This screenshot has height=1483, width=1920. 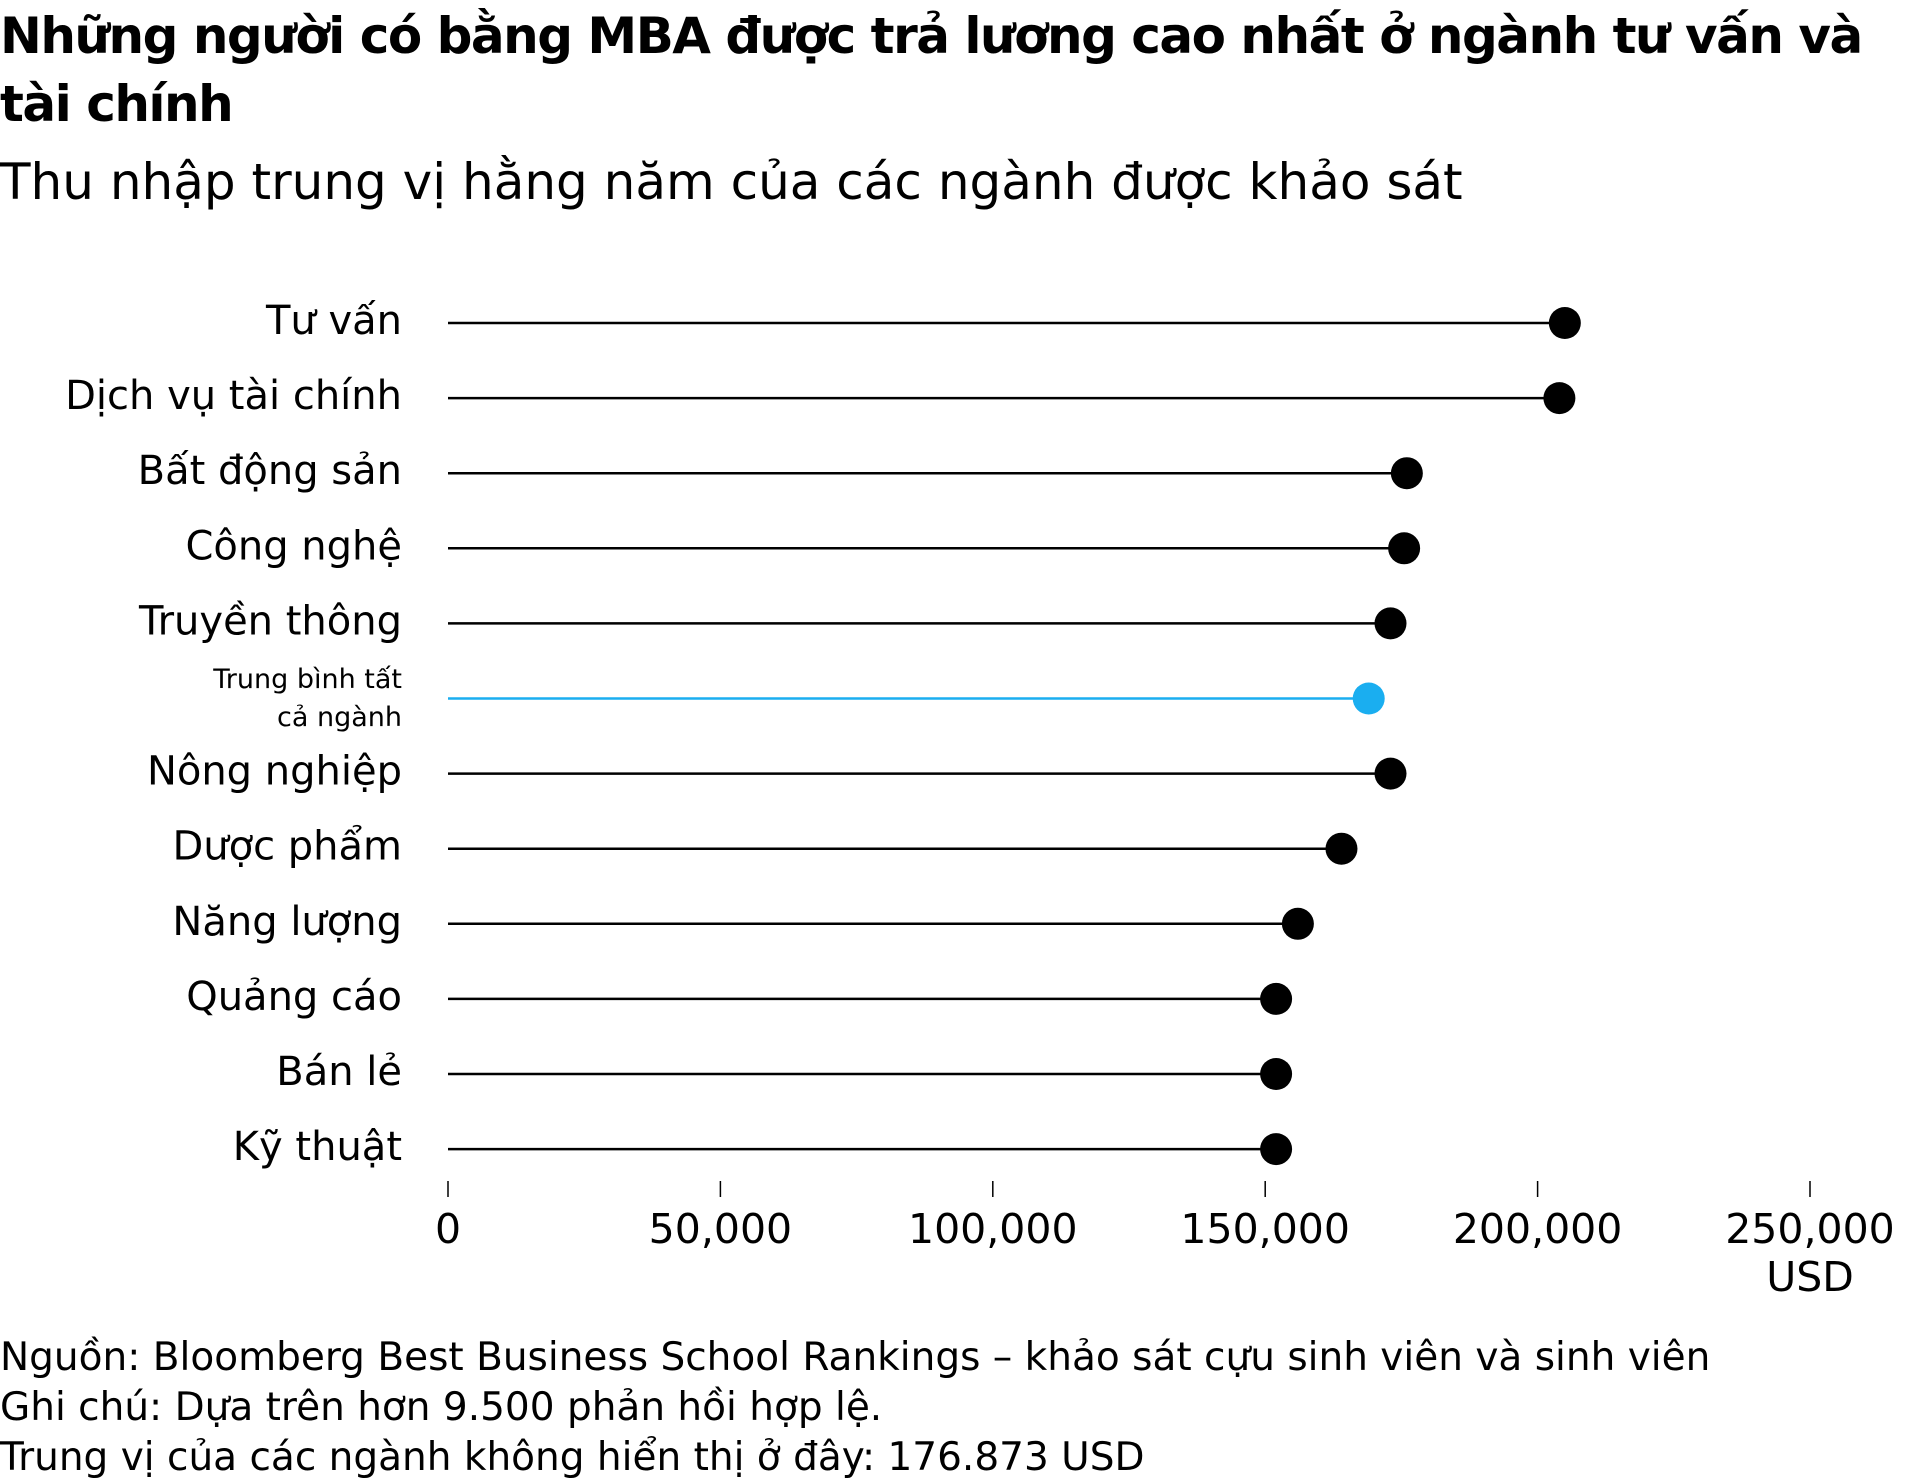 I want to click on category-label: Tư vấn, so click(x=333, y=321).